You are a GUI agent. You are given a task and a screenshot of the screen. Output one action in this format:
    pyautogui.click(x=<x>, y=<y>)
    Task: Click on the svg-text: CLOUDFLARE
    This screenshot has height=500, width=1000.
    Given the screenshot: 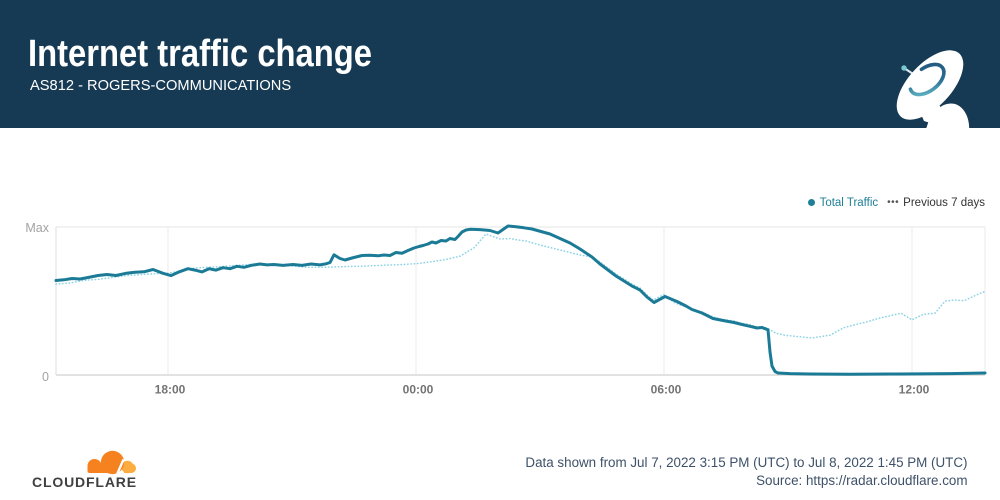 What is the action you would take?
    pyautogui.click(x=84, y=482)
    